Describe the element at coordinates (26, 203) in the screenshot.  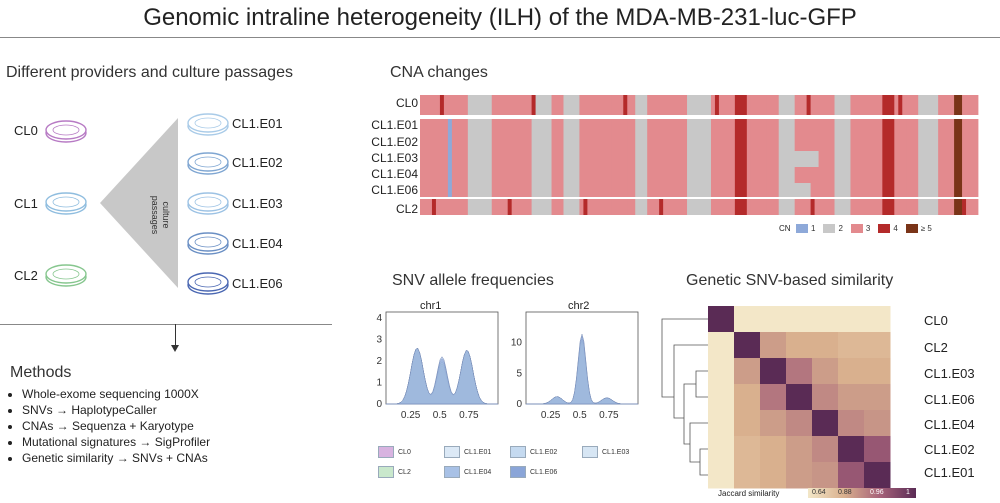
I see `line-label-cl1: CL1` at that location.